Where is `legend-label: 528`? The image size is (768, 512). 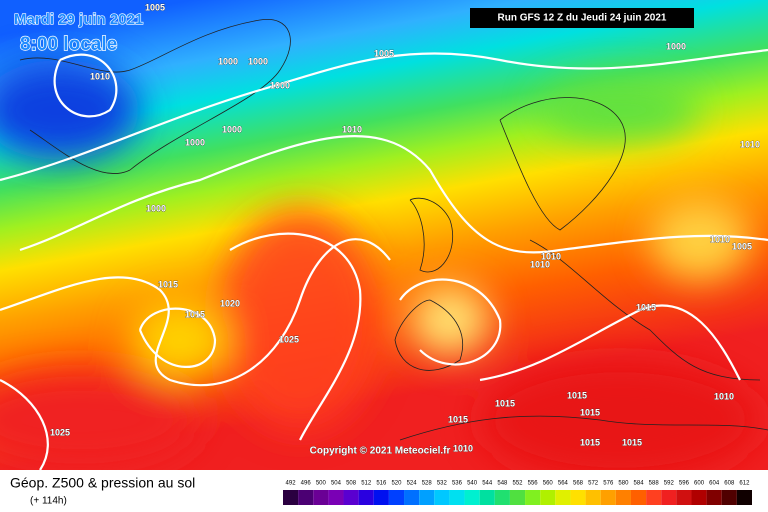 legend-label: 528 is located at coordinates (427, 484).